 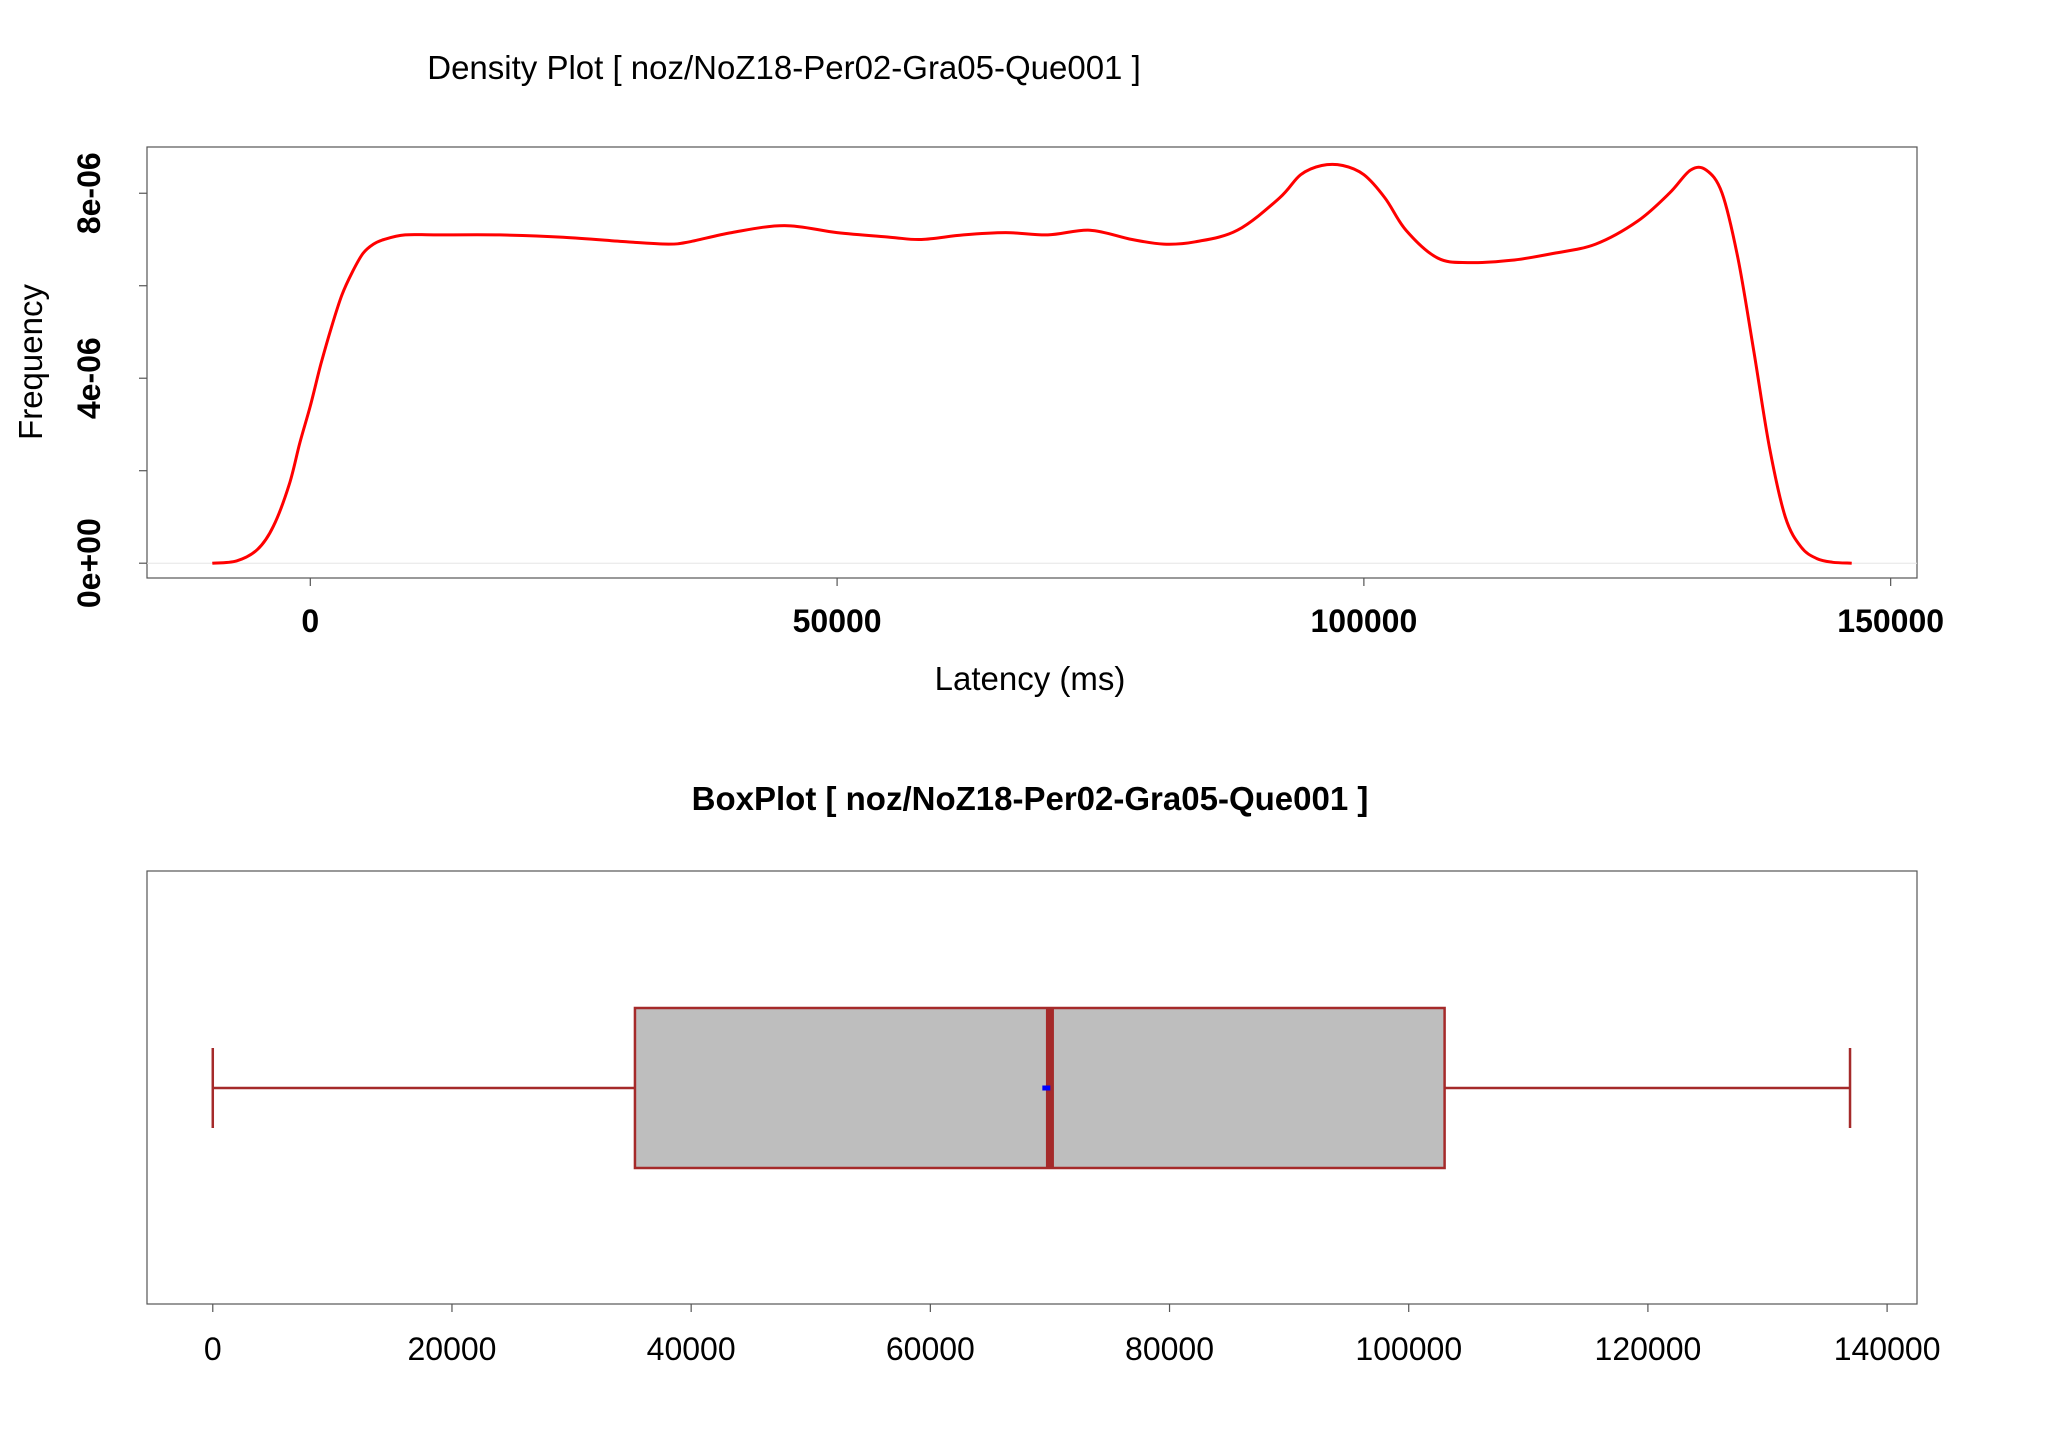 What do you see at coordinates (89, 563) in the screenshot?
I see `density-y-tick-label: 0e+00` at bounding box center [89, 563].